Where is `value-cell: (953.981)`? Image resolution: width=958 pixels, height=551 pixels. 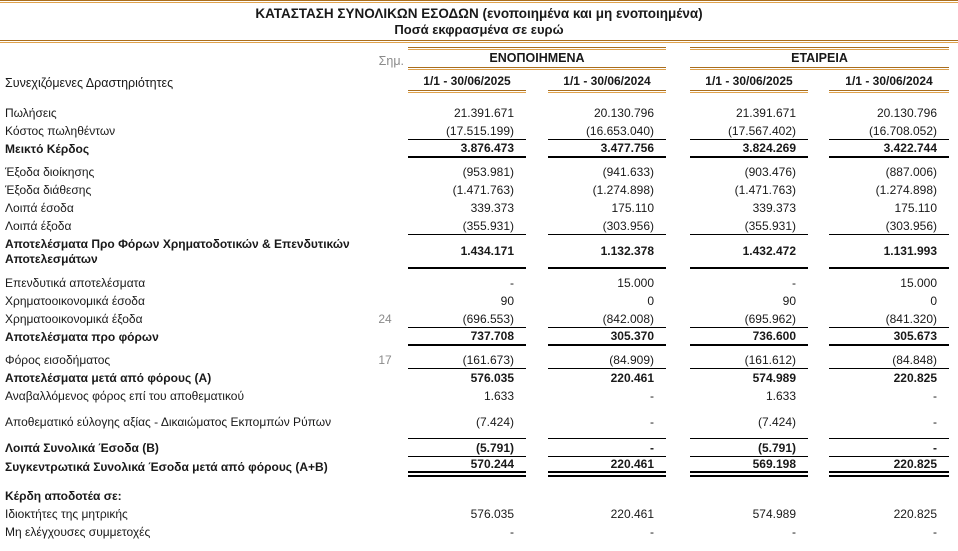
value-cell: (953.981) is located at coordinates (488, 172).